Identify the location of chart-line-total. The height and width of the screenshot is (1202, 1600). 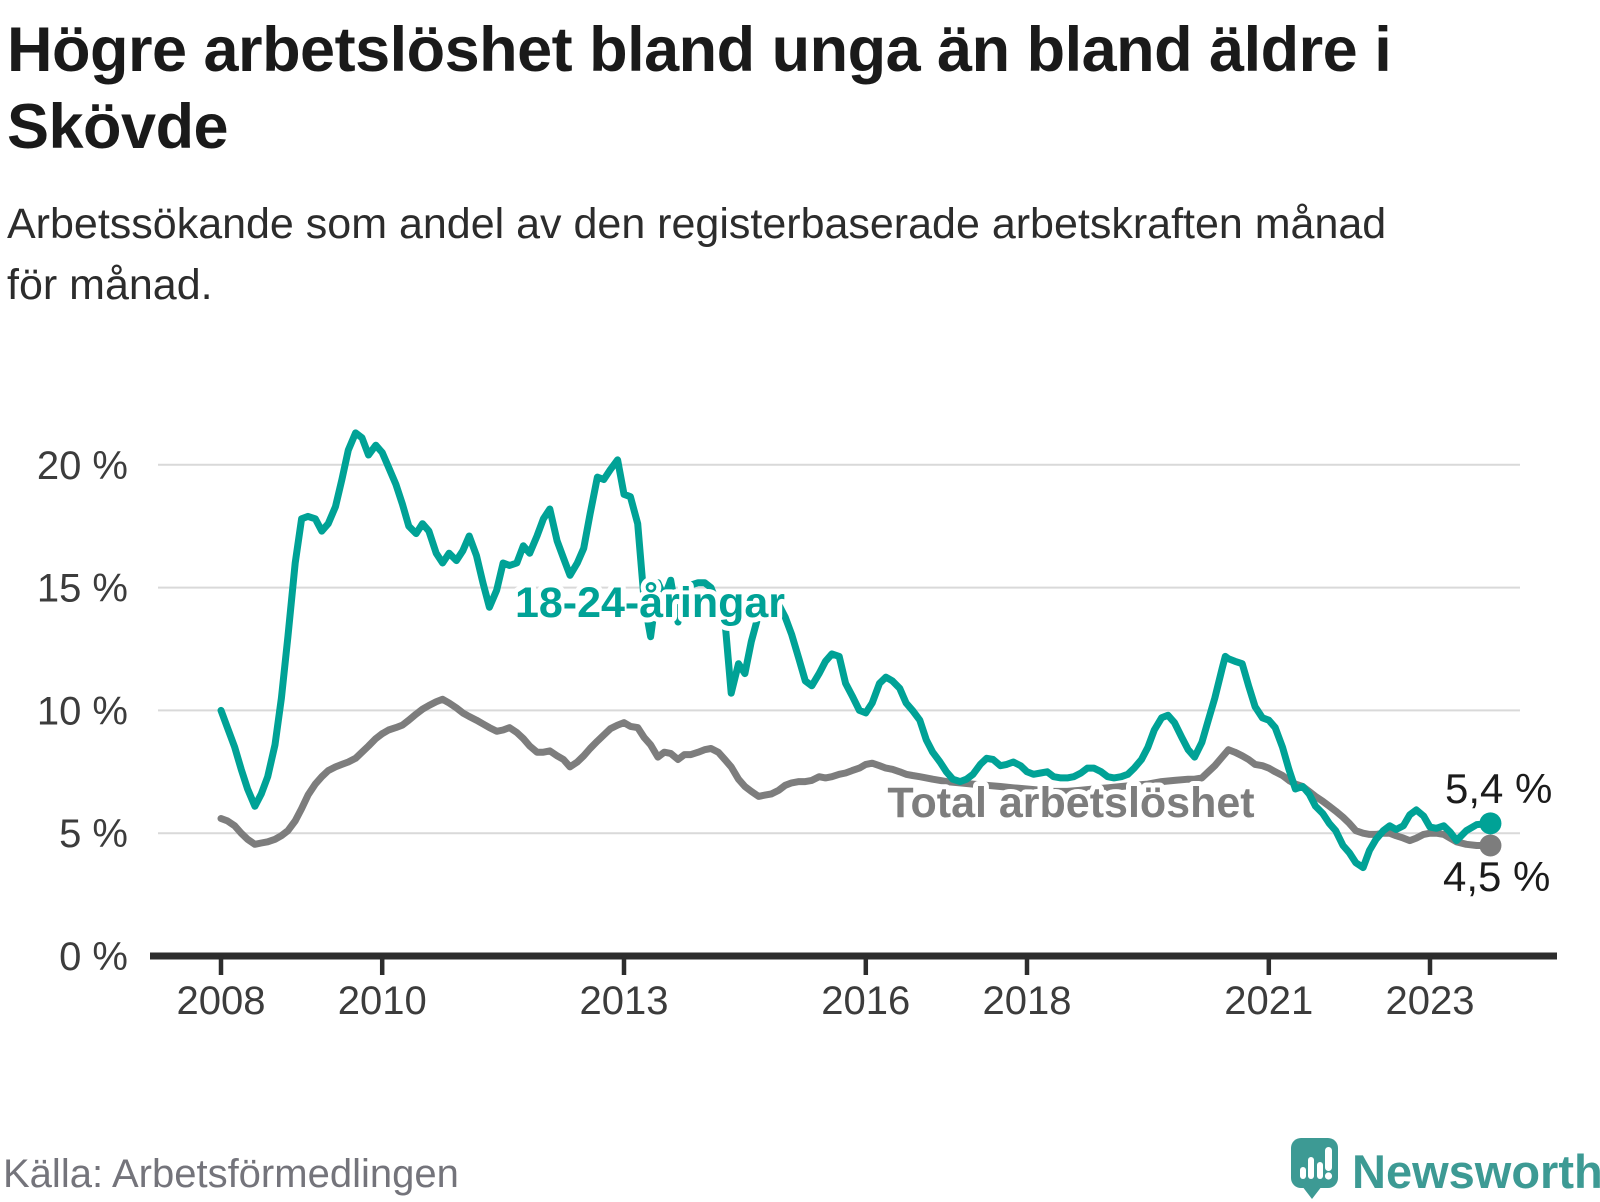
(855, 772).